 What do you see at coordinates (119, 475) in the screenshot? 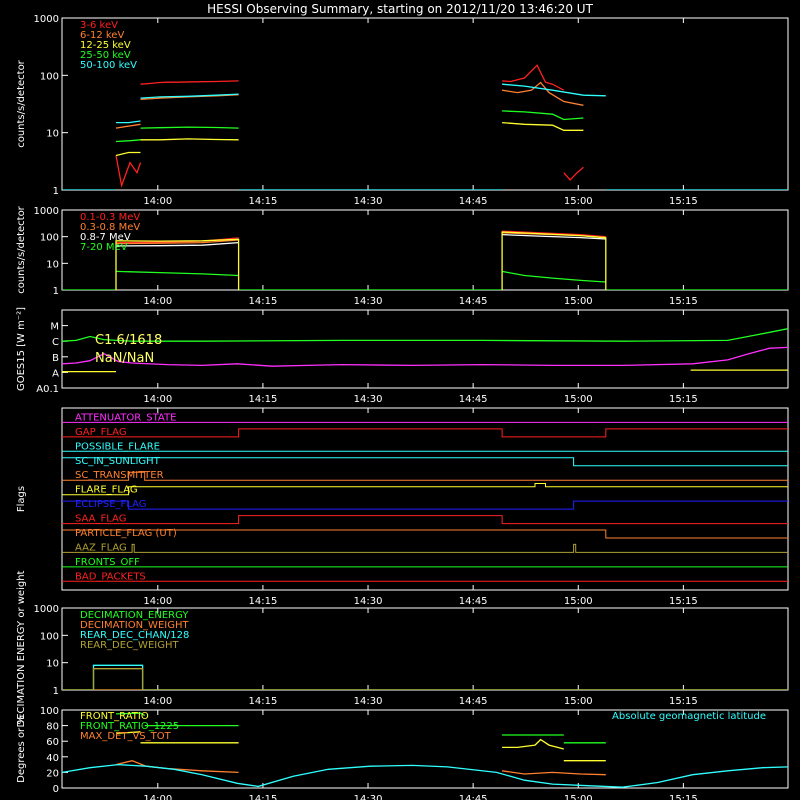
I see `flag-label: SC_TRANSMITTER` at bounding box center [119, 475].